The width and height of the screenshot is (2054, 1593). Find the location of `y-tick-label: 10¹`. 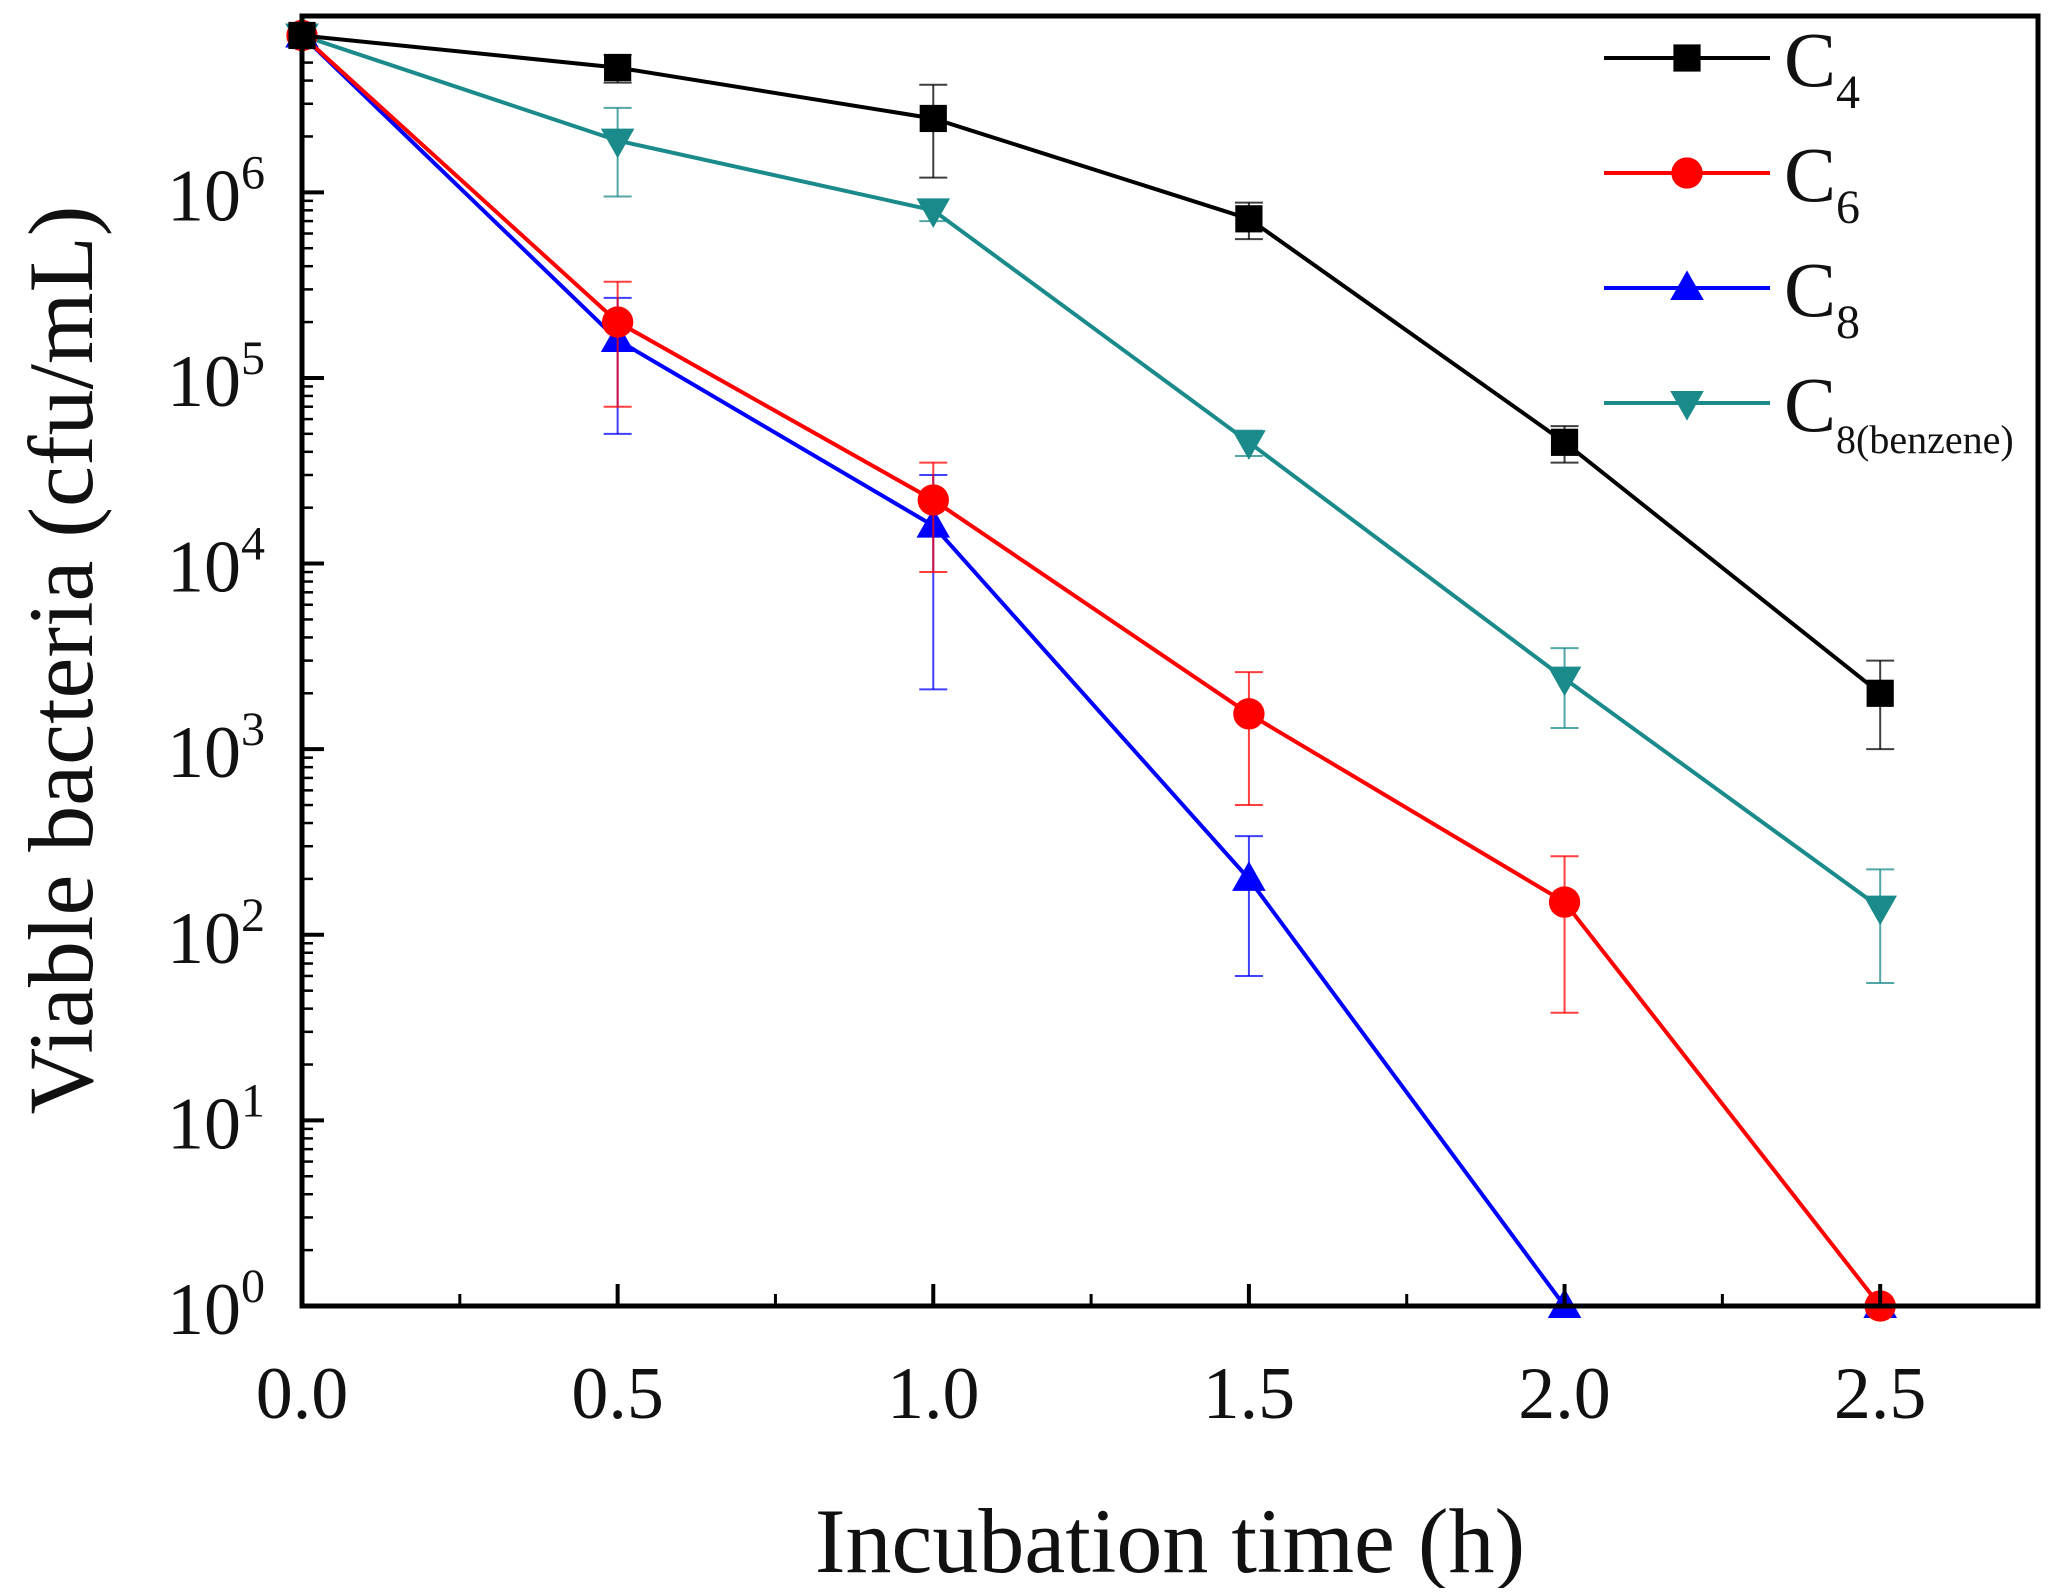

y-tick-label: 10¹ is located at coordinates (216, 1119).